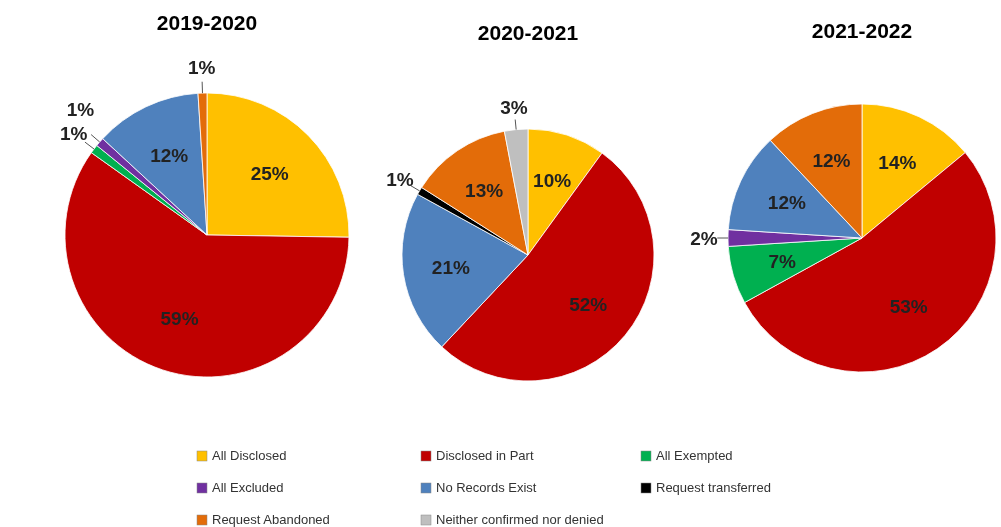 The width and height of the screenshot is (1001, 527). What do you see at coordinates (514, 107) in the screenshot?
I see `data-label: 3%` at bounding box center [514, 107].